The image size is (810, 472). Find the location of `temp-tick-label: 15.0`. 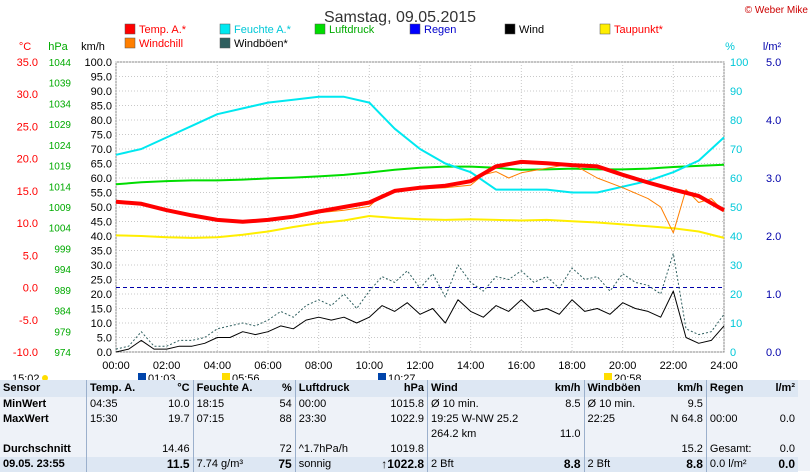

temp-tick-label: 15.0 is located at coordinates (27, 192).